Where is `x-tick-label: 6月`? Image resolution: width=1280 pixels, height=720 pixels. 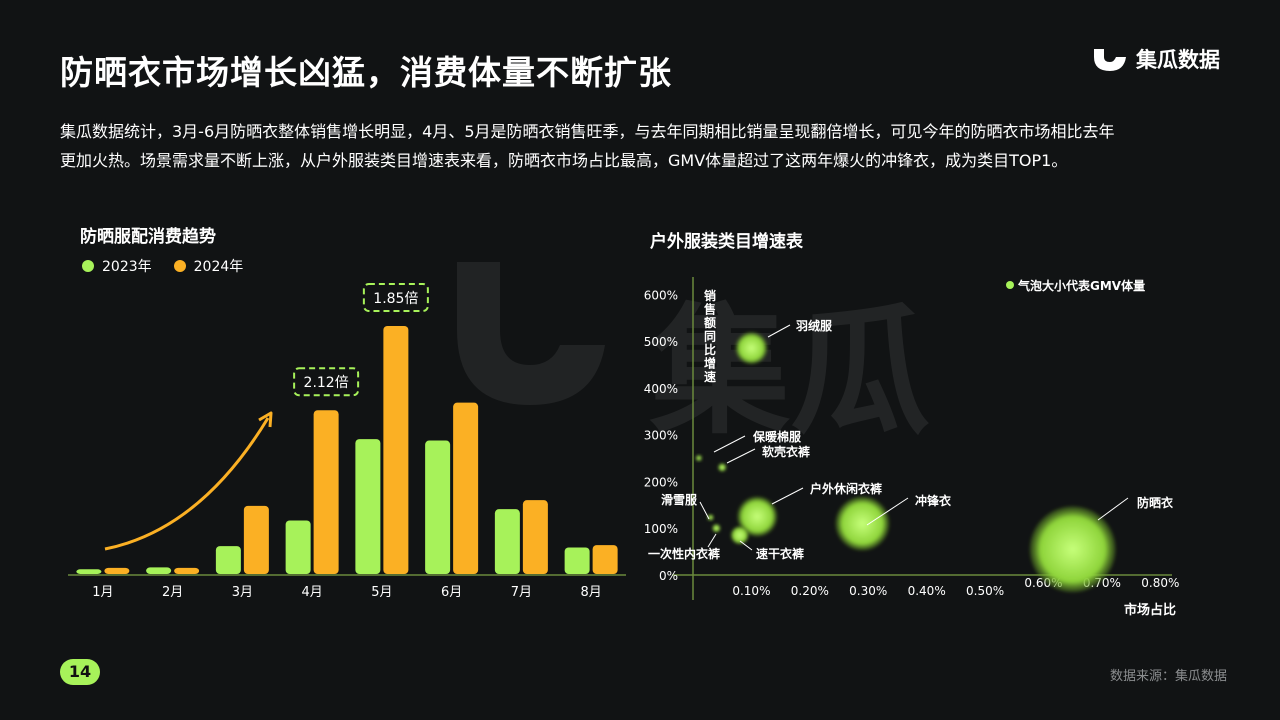 x-tick-label: 6月 is located at coordinates (451, 592).